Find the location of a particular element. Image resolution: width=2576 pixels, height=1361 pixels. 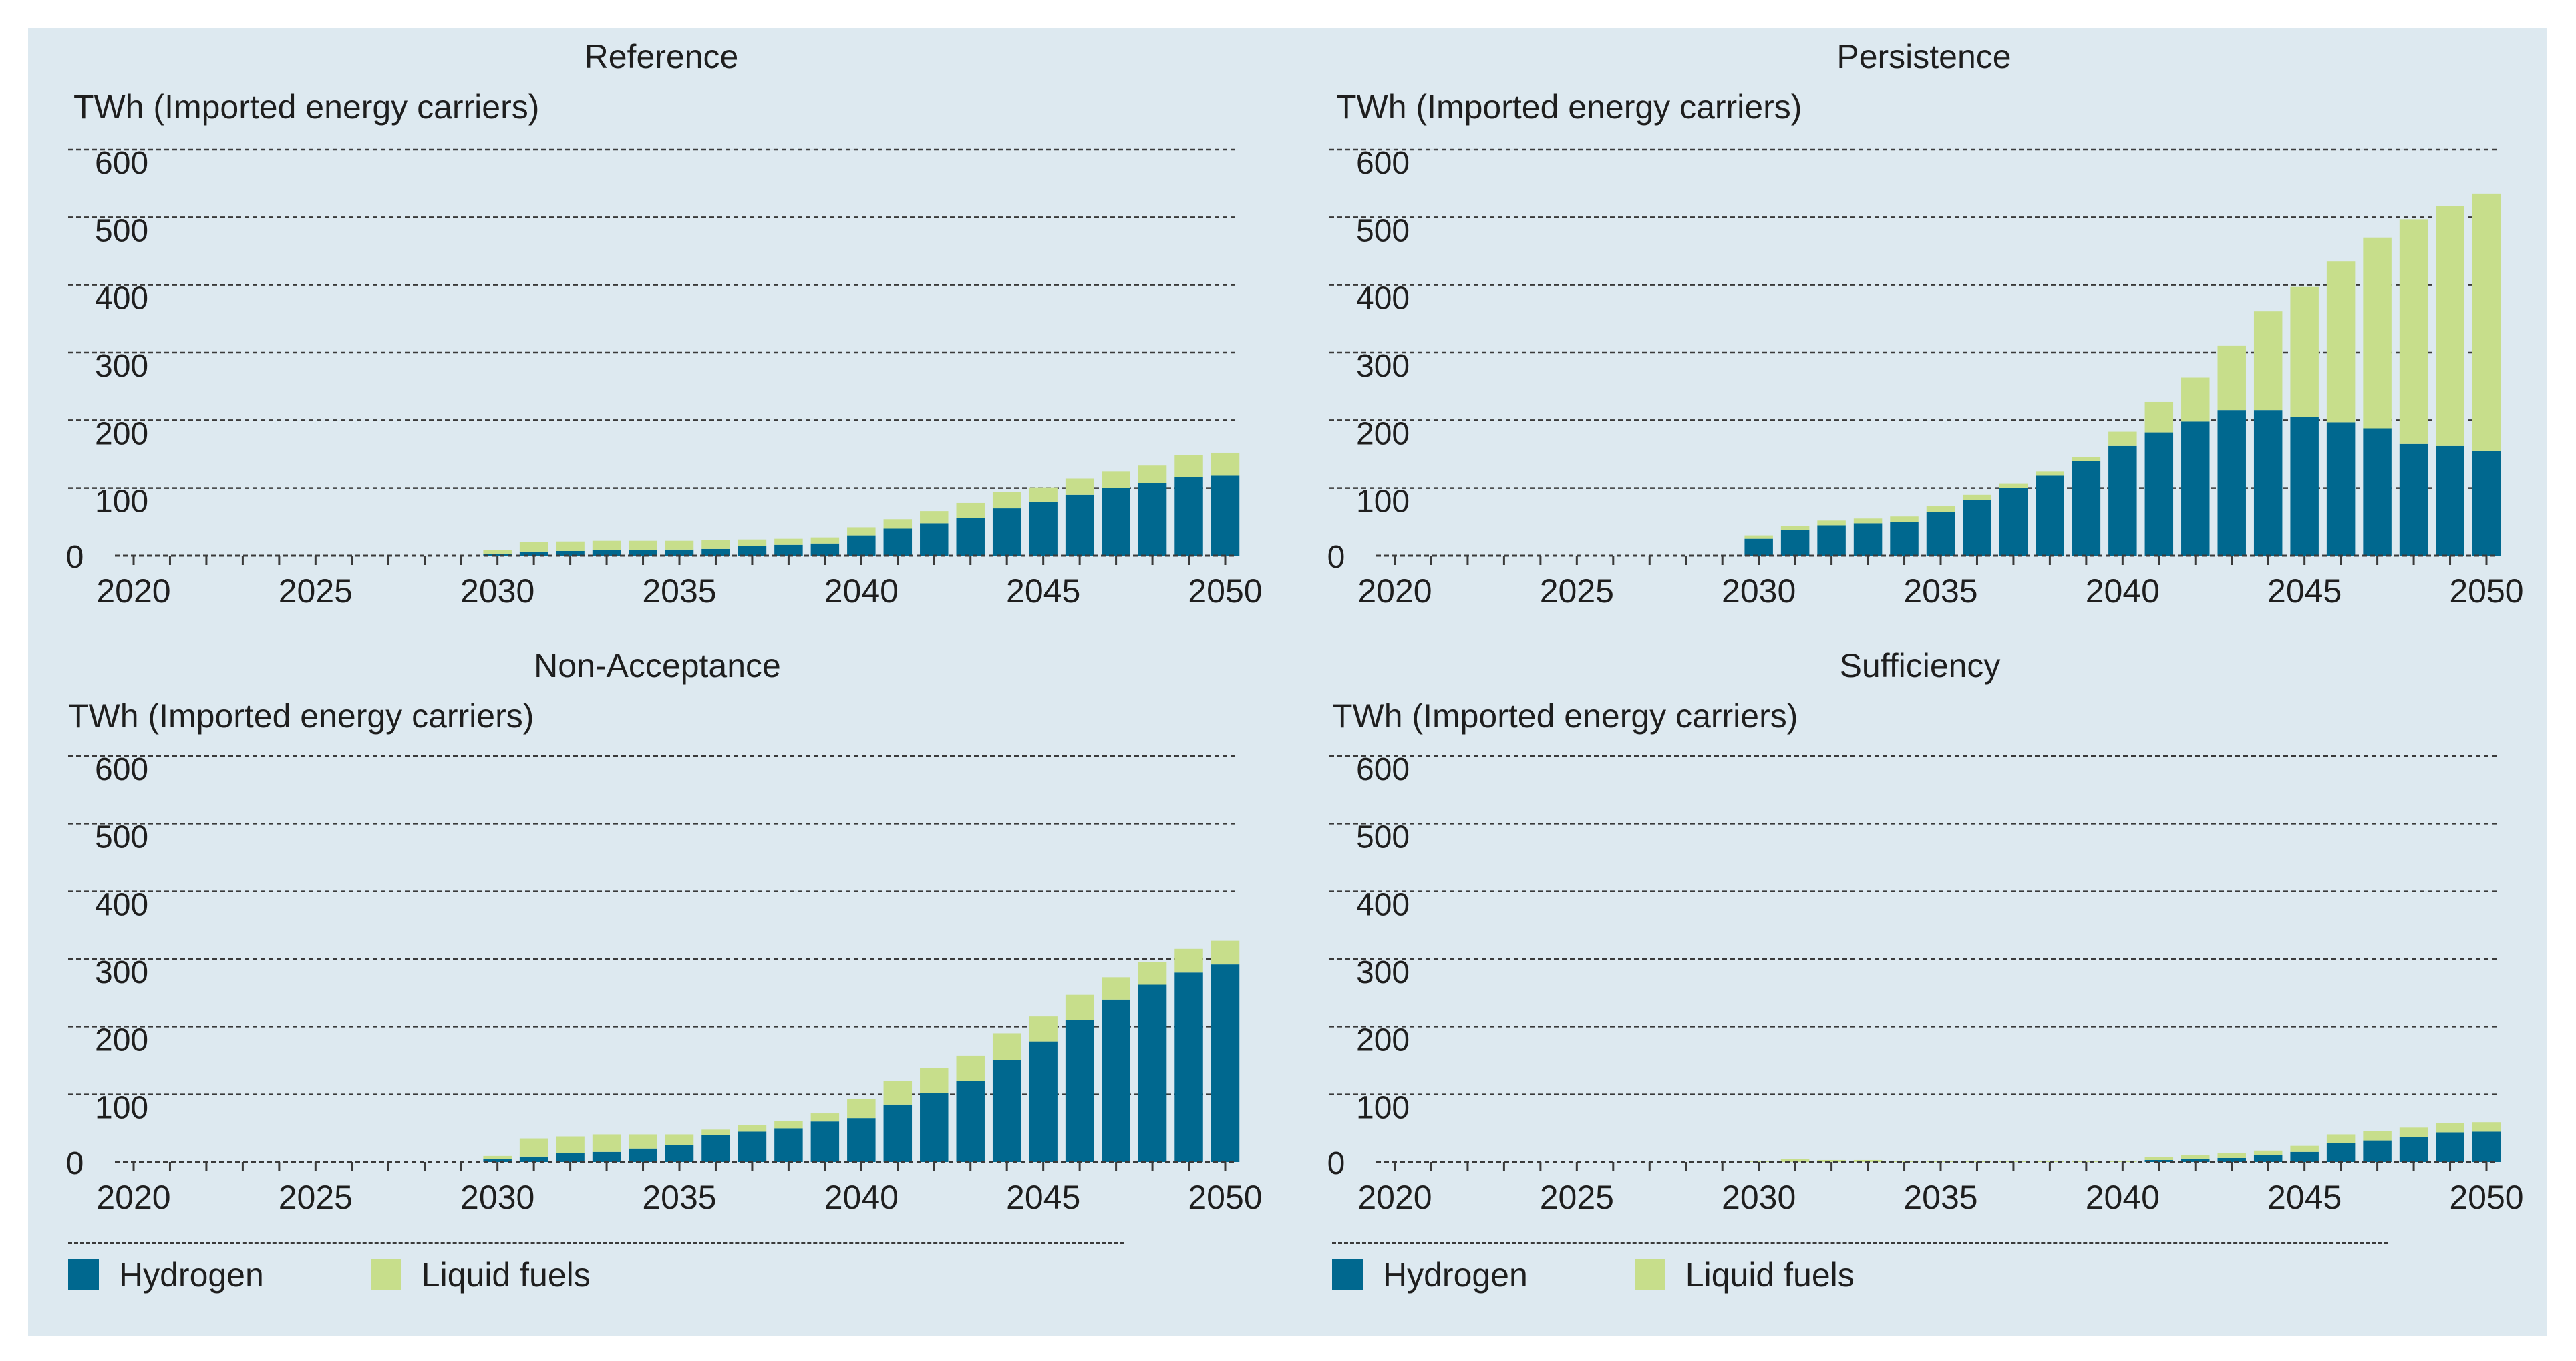

legend-divider-right is located at coordinates (1860, 1243).